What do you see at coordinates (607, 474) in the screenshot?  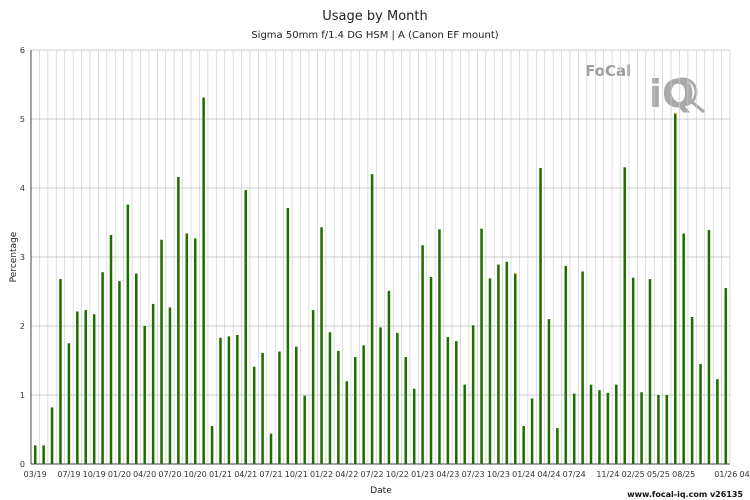 I see `x-tick-label: 11/24` at bounding box center [607, 474].